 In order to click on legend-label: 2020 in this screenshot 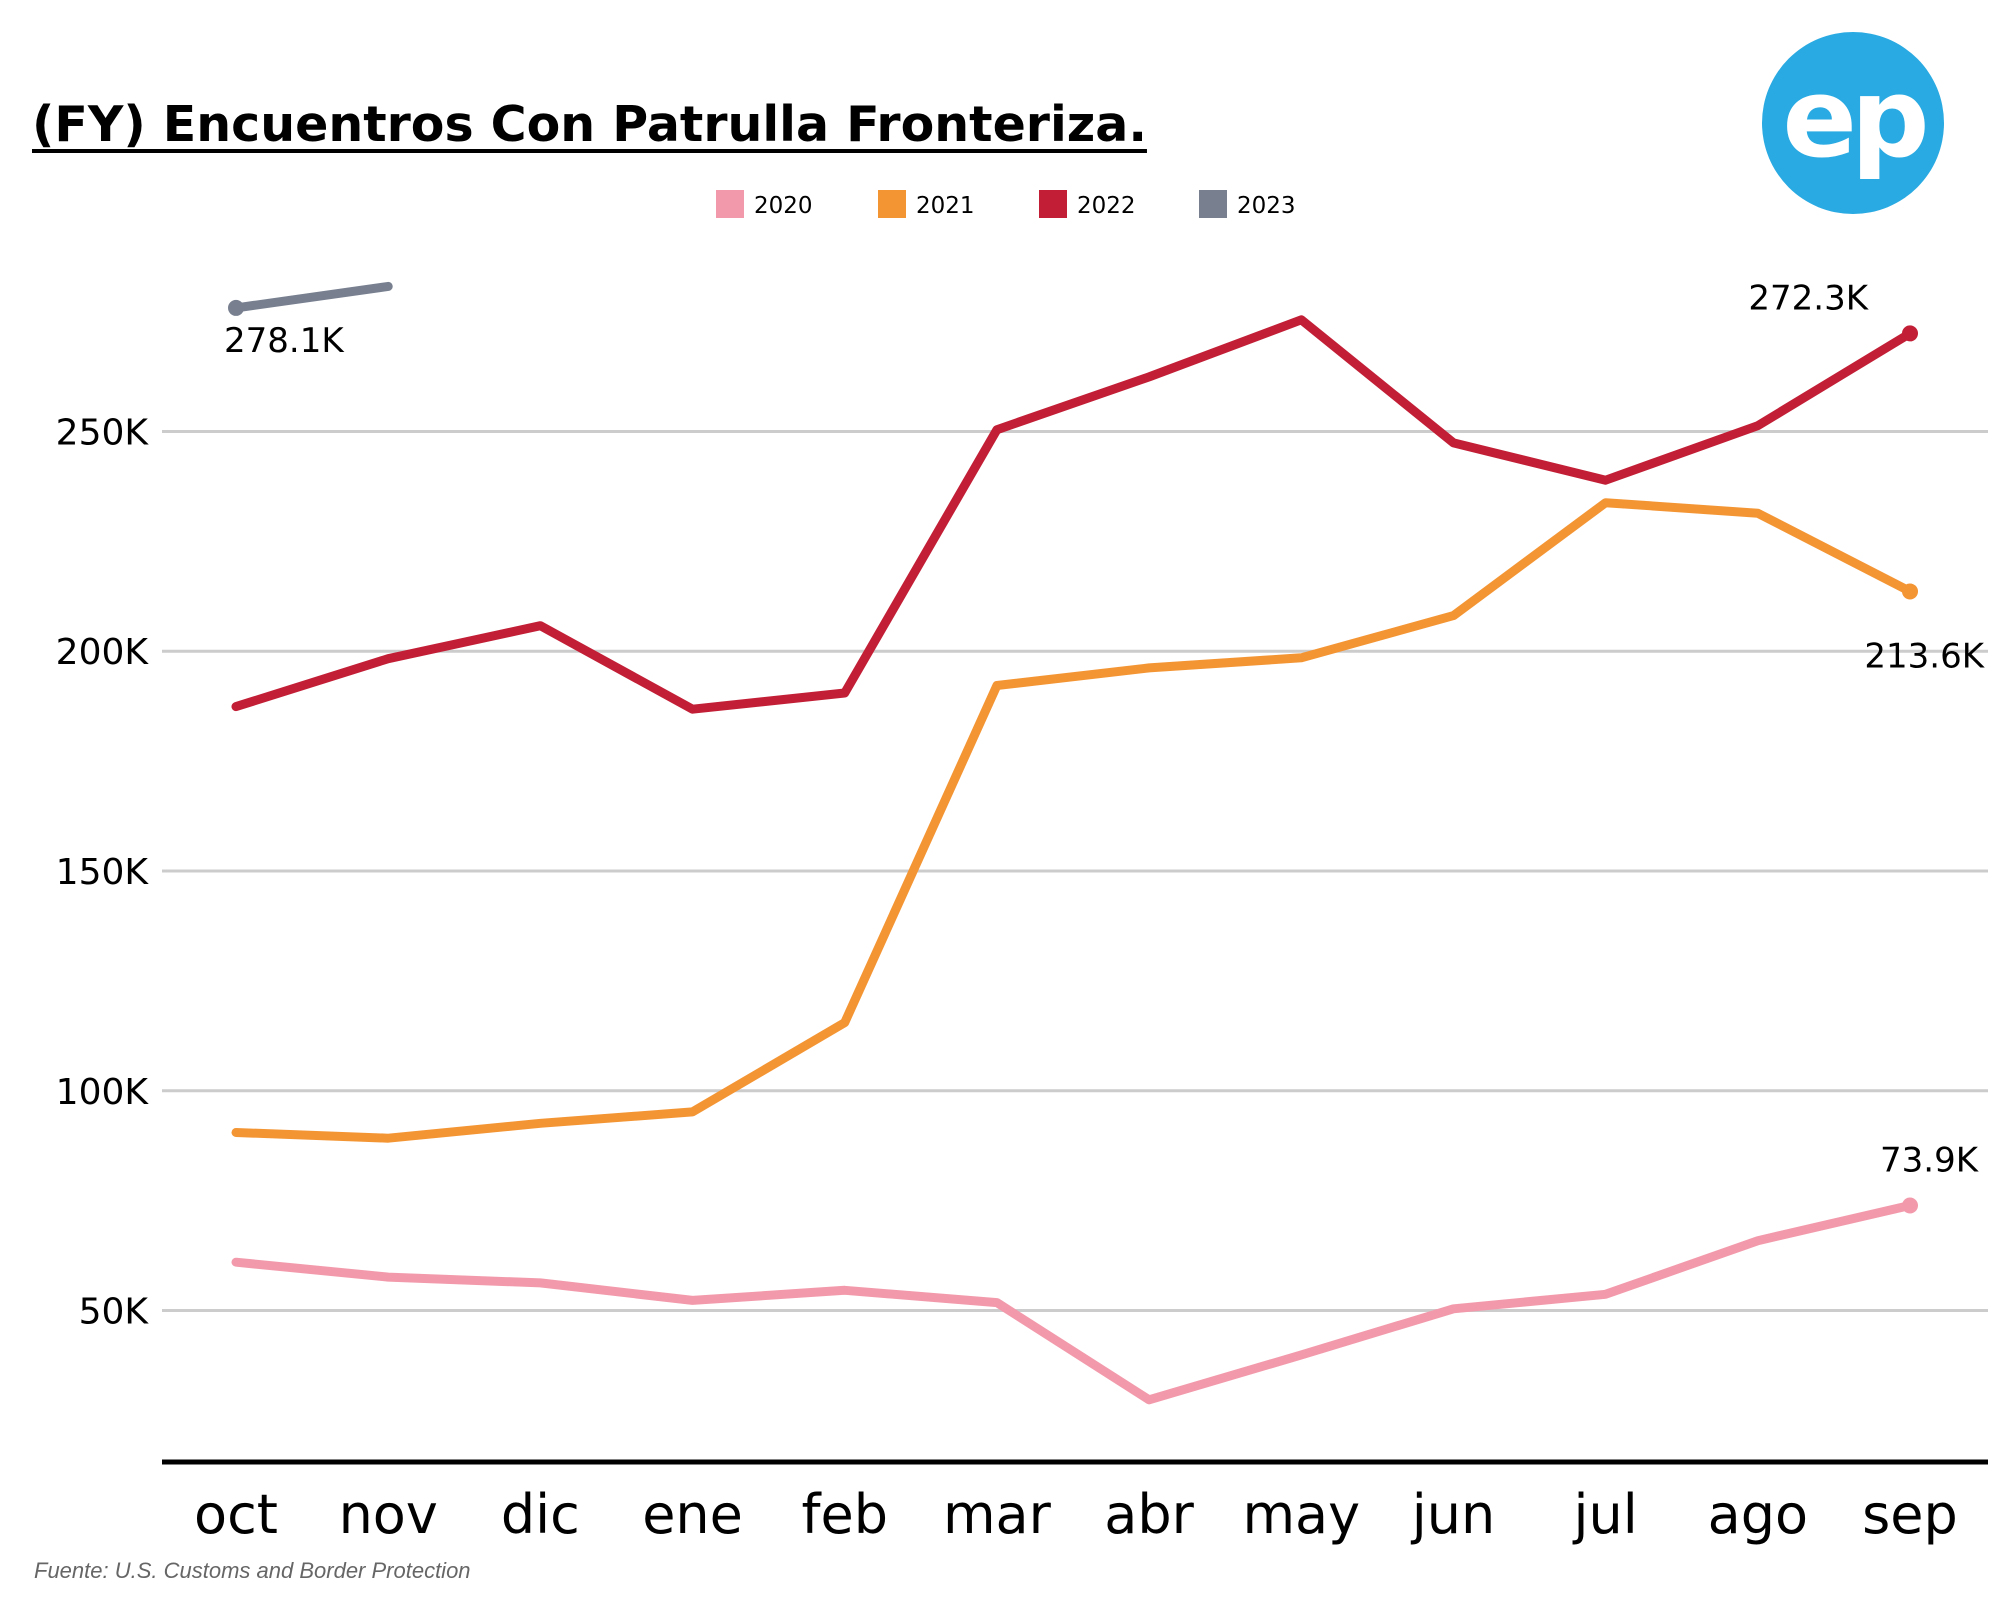, I will do `click(783, 206)`.